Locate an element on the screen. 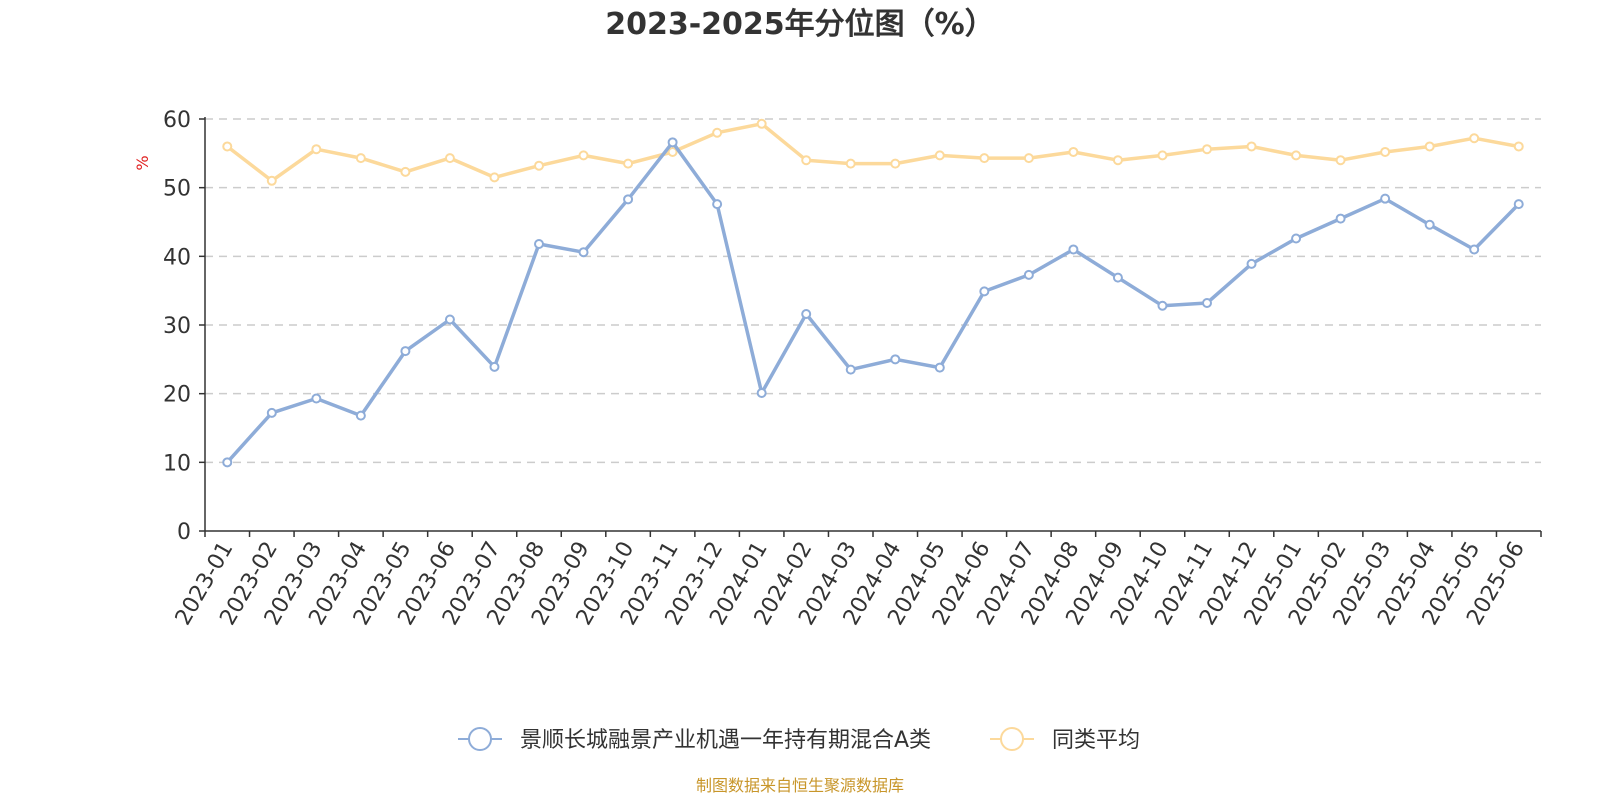 The width and height of the screenshot is (1600, 800). chart-title: 2023-2025年分位图（%） is located at coordinates (800, 24).